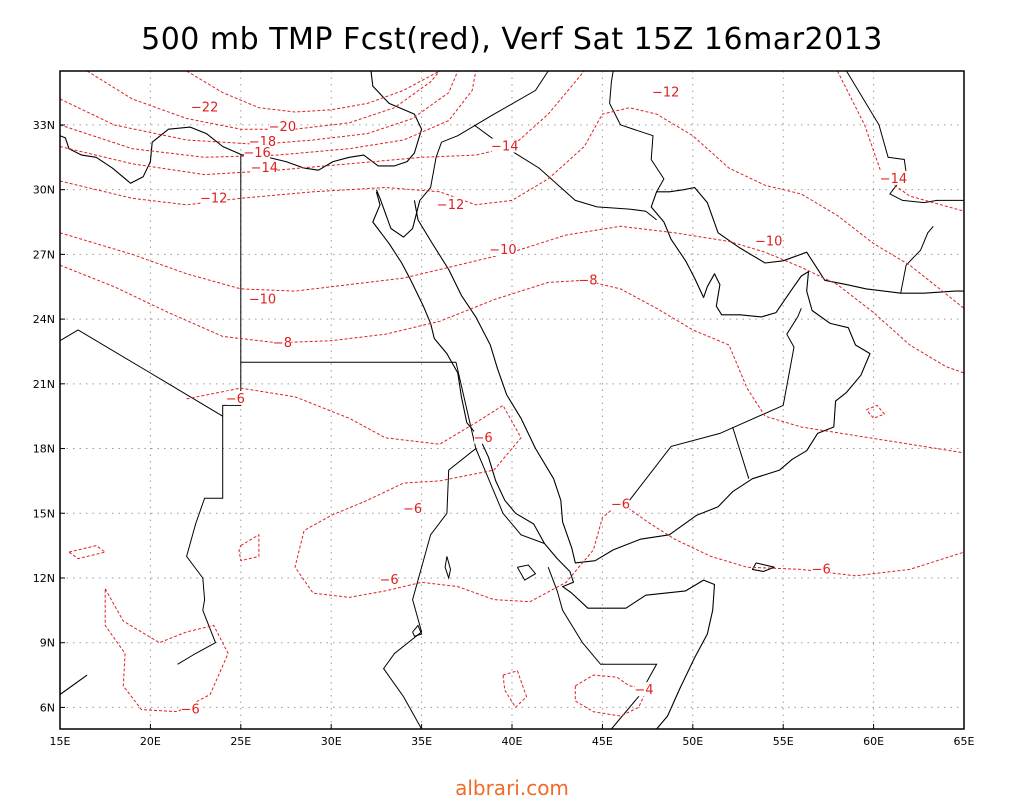  Describe the element at coordinates (44, 254) in the screenshot. I see `lat-tick-label: 27N` at that location.